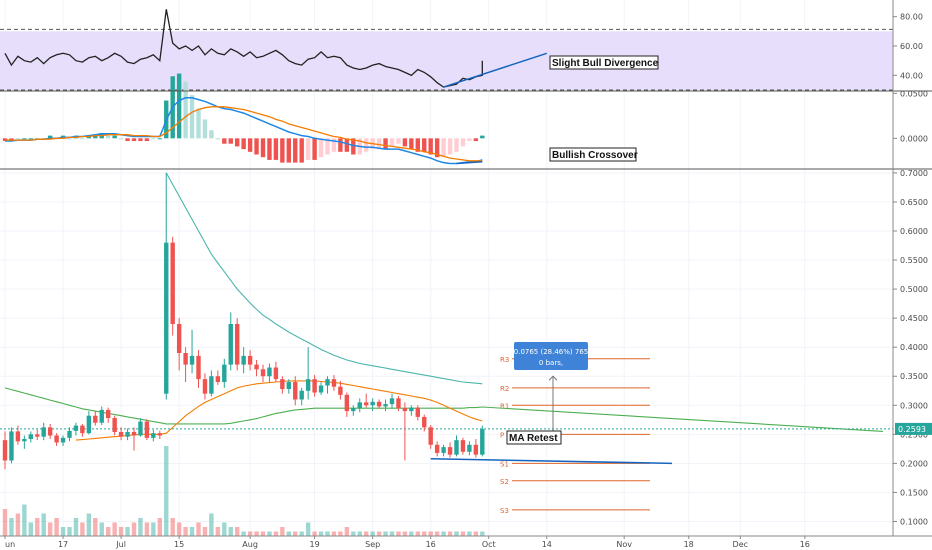  I want to click on pivot-label-s3: S3, so click(504, 511).